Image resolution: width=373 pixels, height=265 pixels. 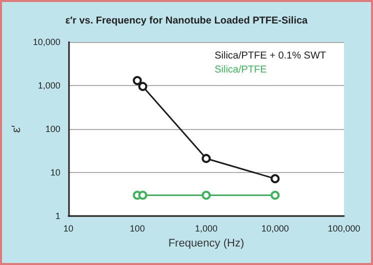 What do you see at coordinates (49, 85) in the screenshot?
I see `y-tick-label: 1,000` at bounding box center [49, 85].